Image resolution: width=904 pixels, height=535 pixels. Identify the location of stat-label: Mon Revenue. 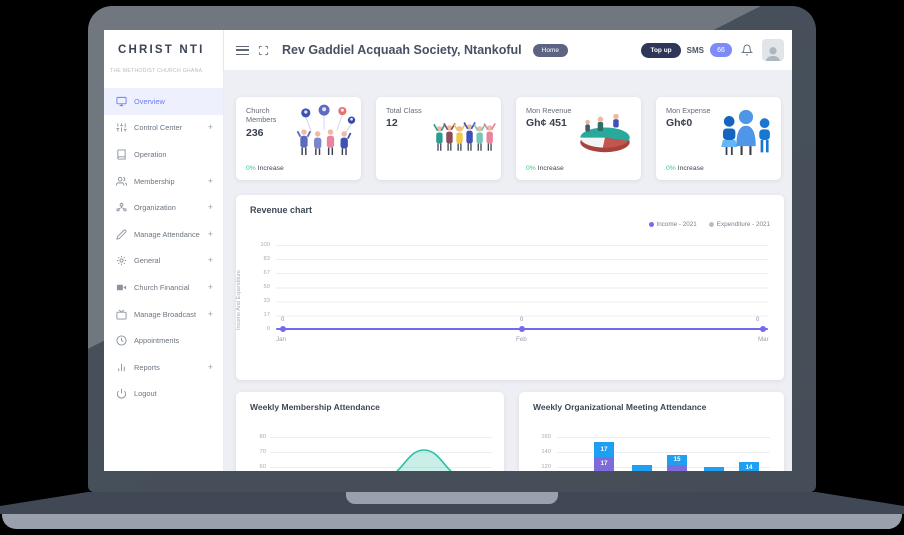
(549, 110).